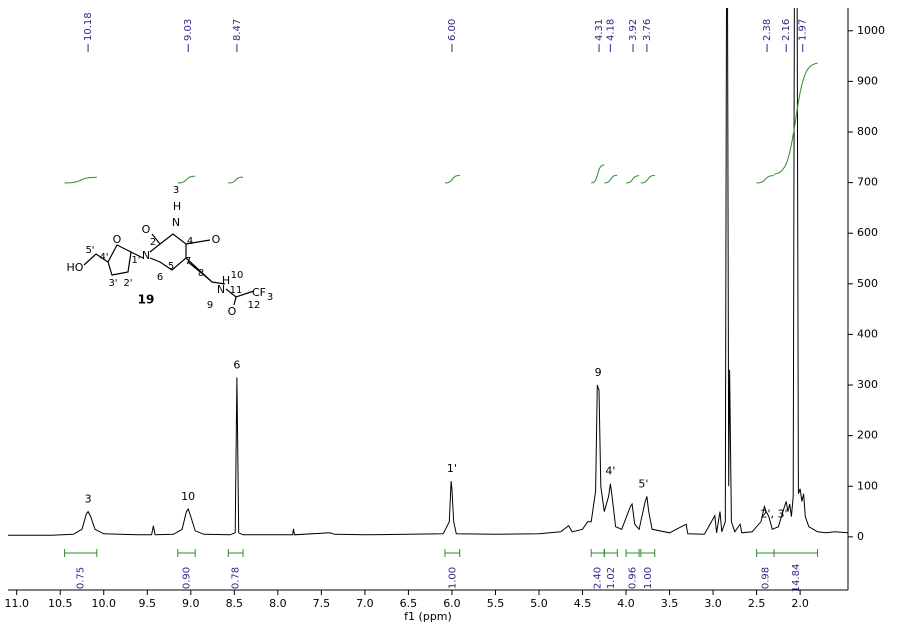 The image size is (900, 629). What do you see at coordinates (278, 603) in the screenshot?
I see `x-tick-label: 8.0` at bounding box center [278, 603].